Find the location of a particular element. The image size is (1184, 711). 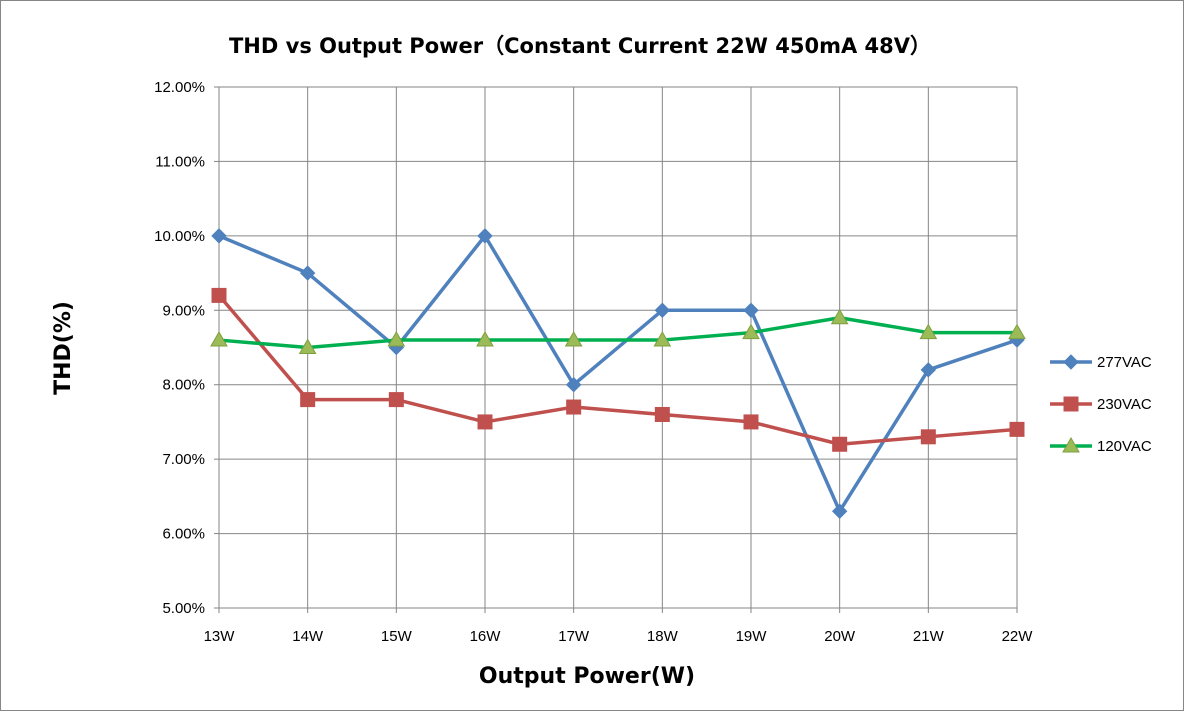

x-axis-title: Output Power(W) is located at coordinates (587, 676).